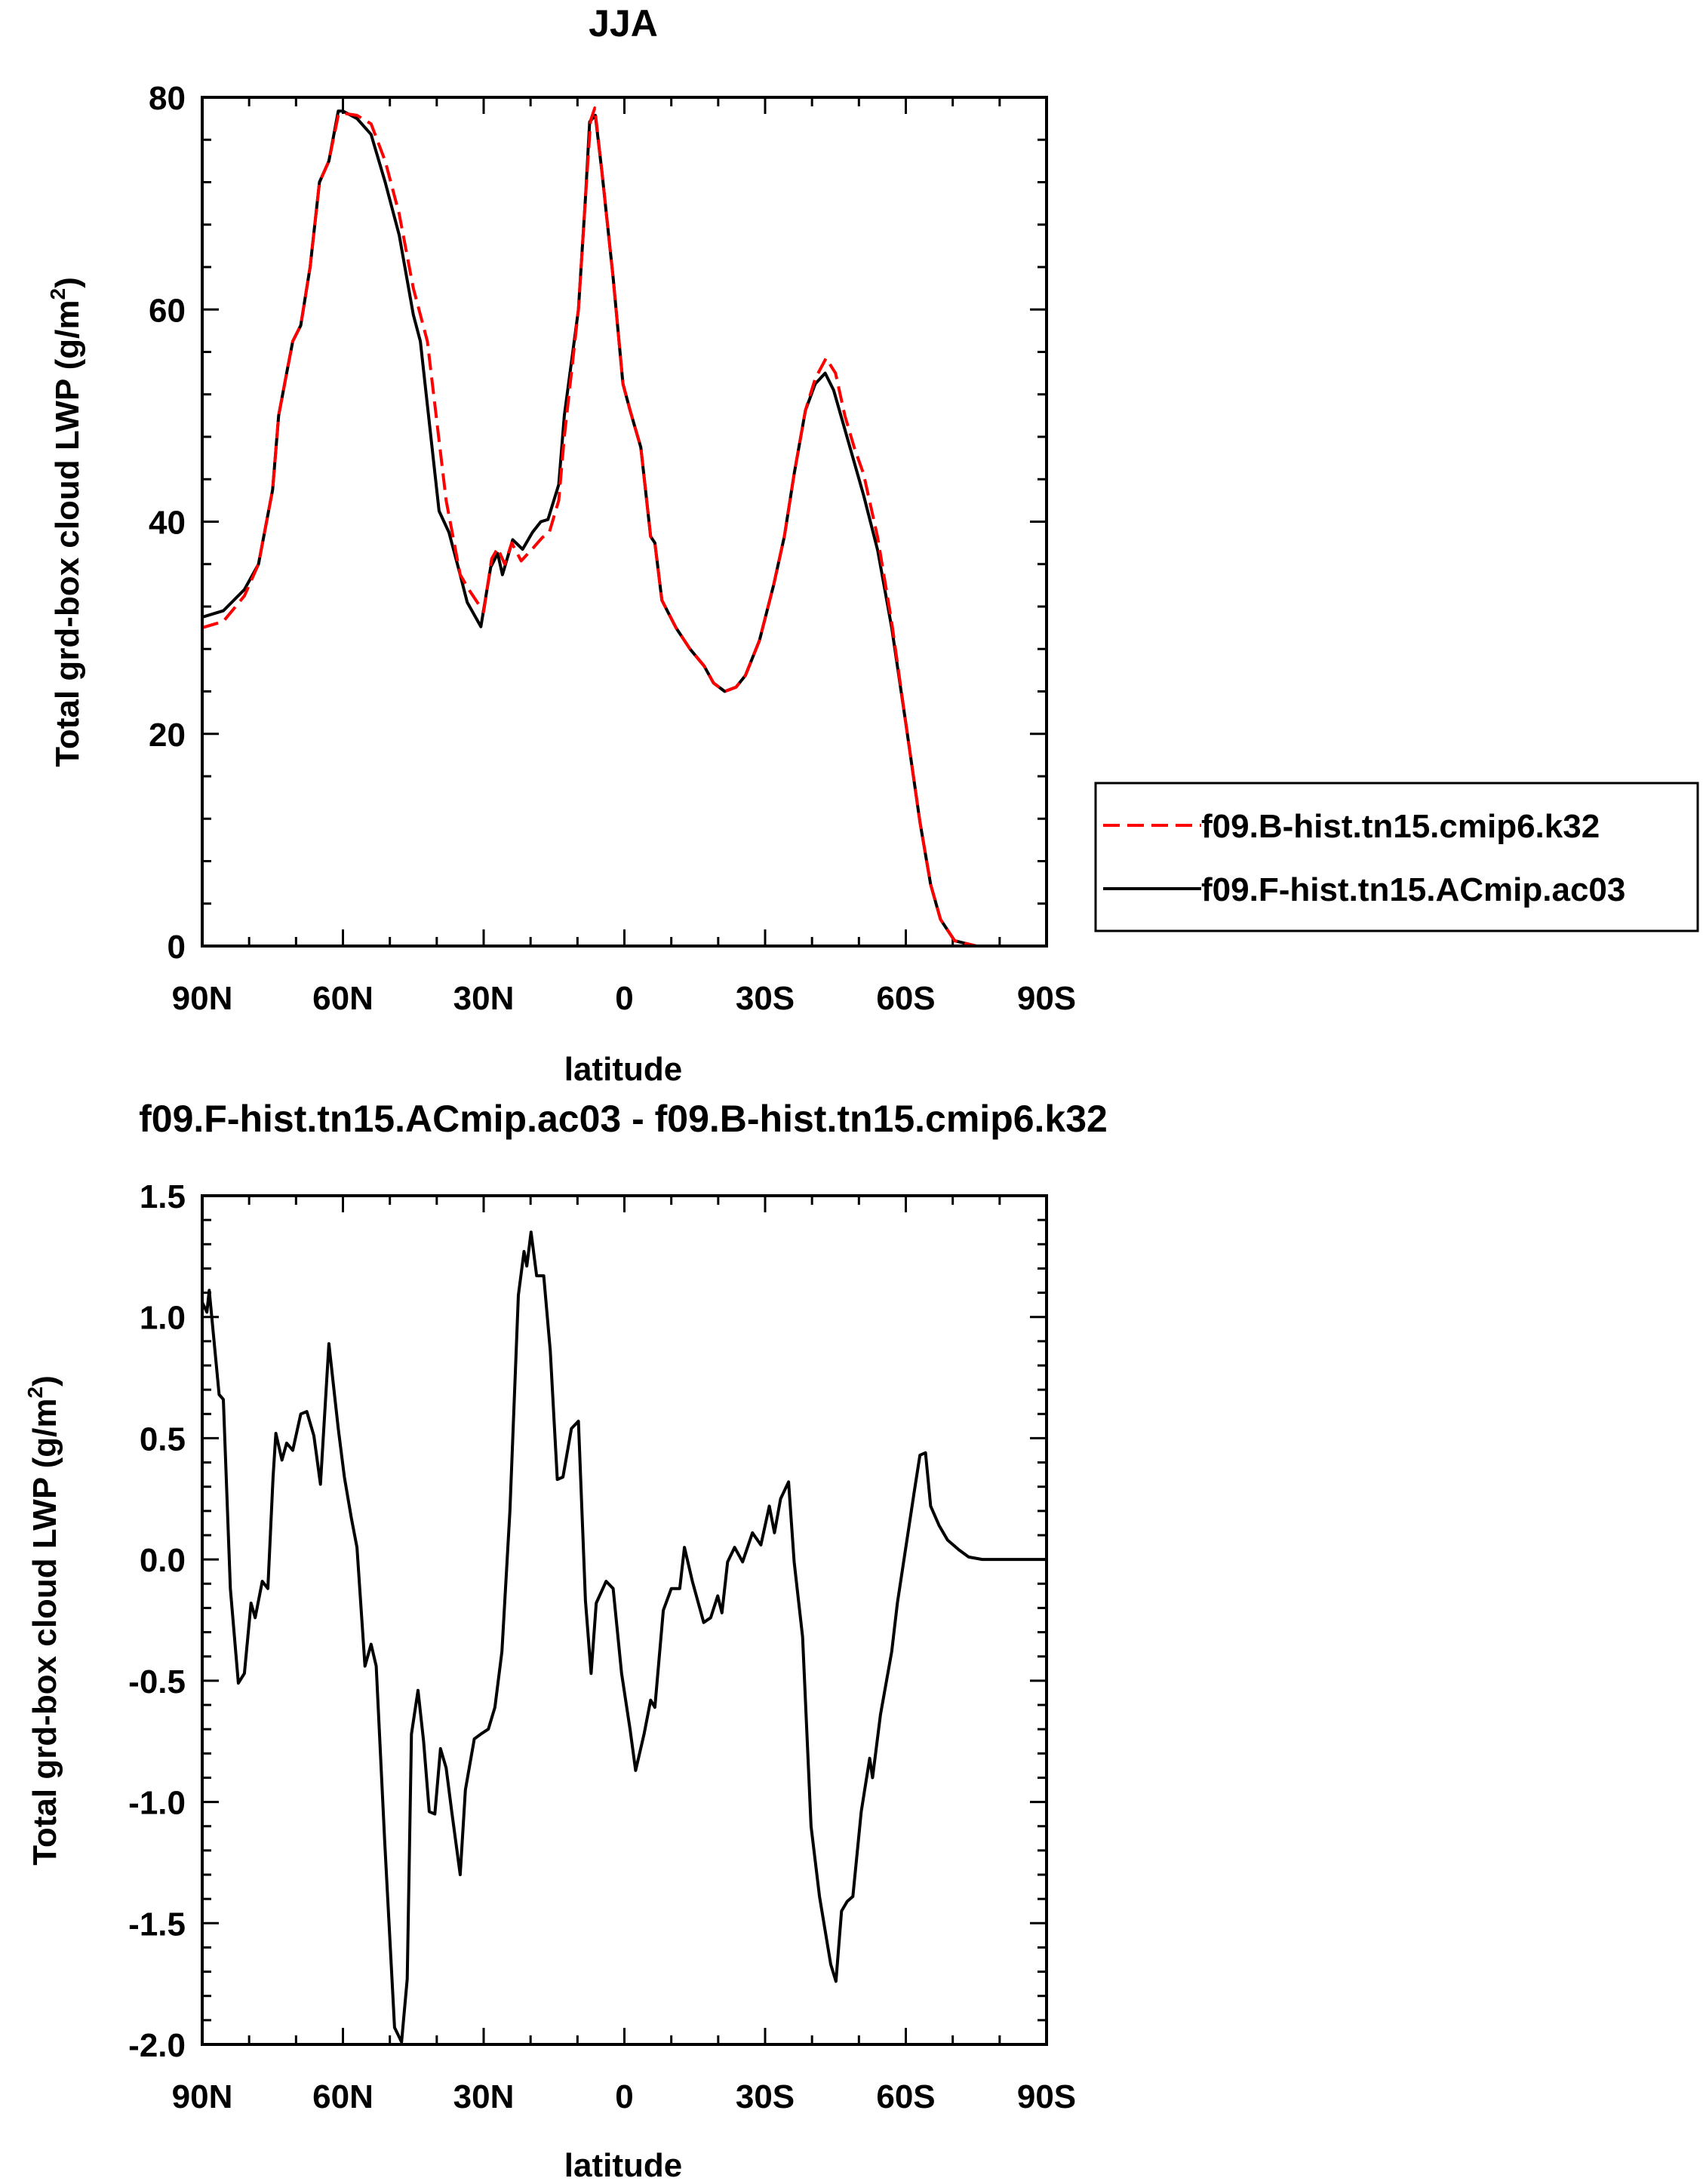  I want to click on top-chart-title: JJA, so click(623, 23).